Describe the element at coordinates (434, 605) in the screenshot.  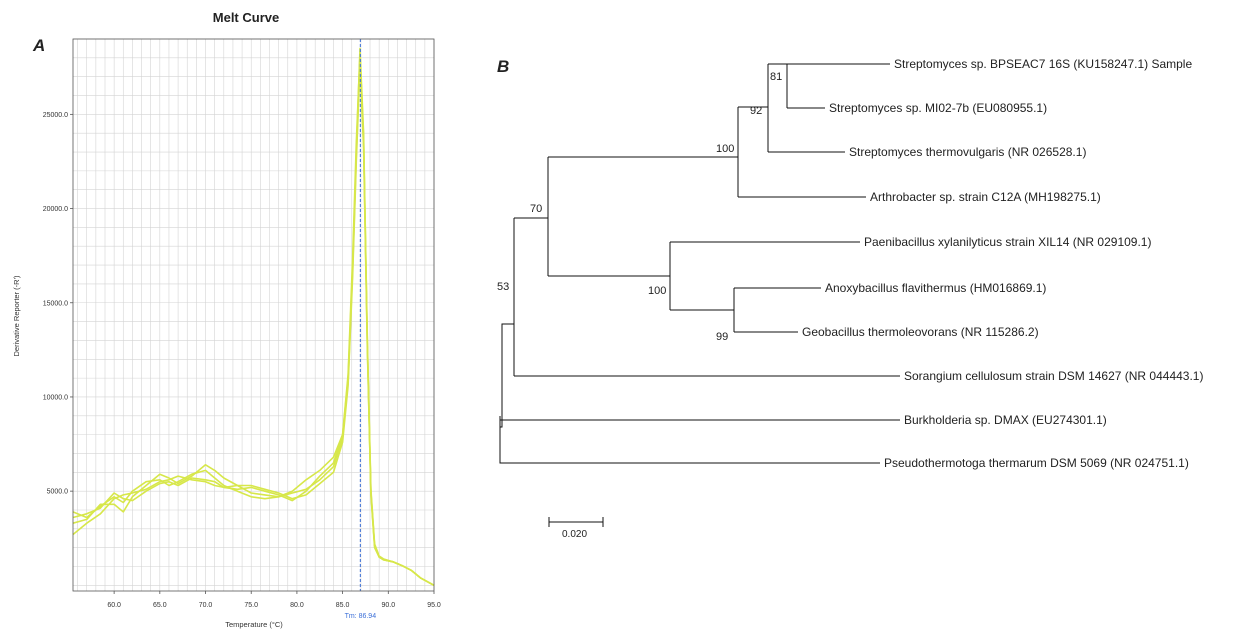
I see `x-tick-label: 95.0` at that location.